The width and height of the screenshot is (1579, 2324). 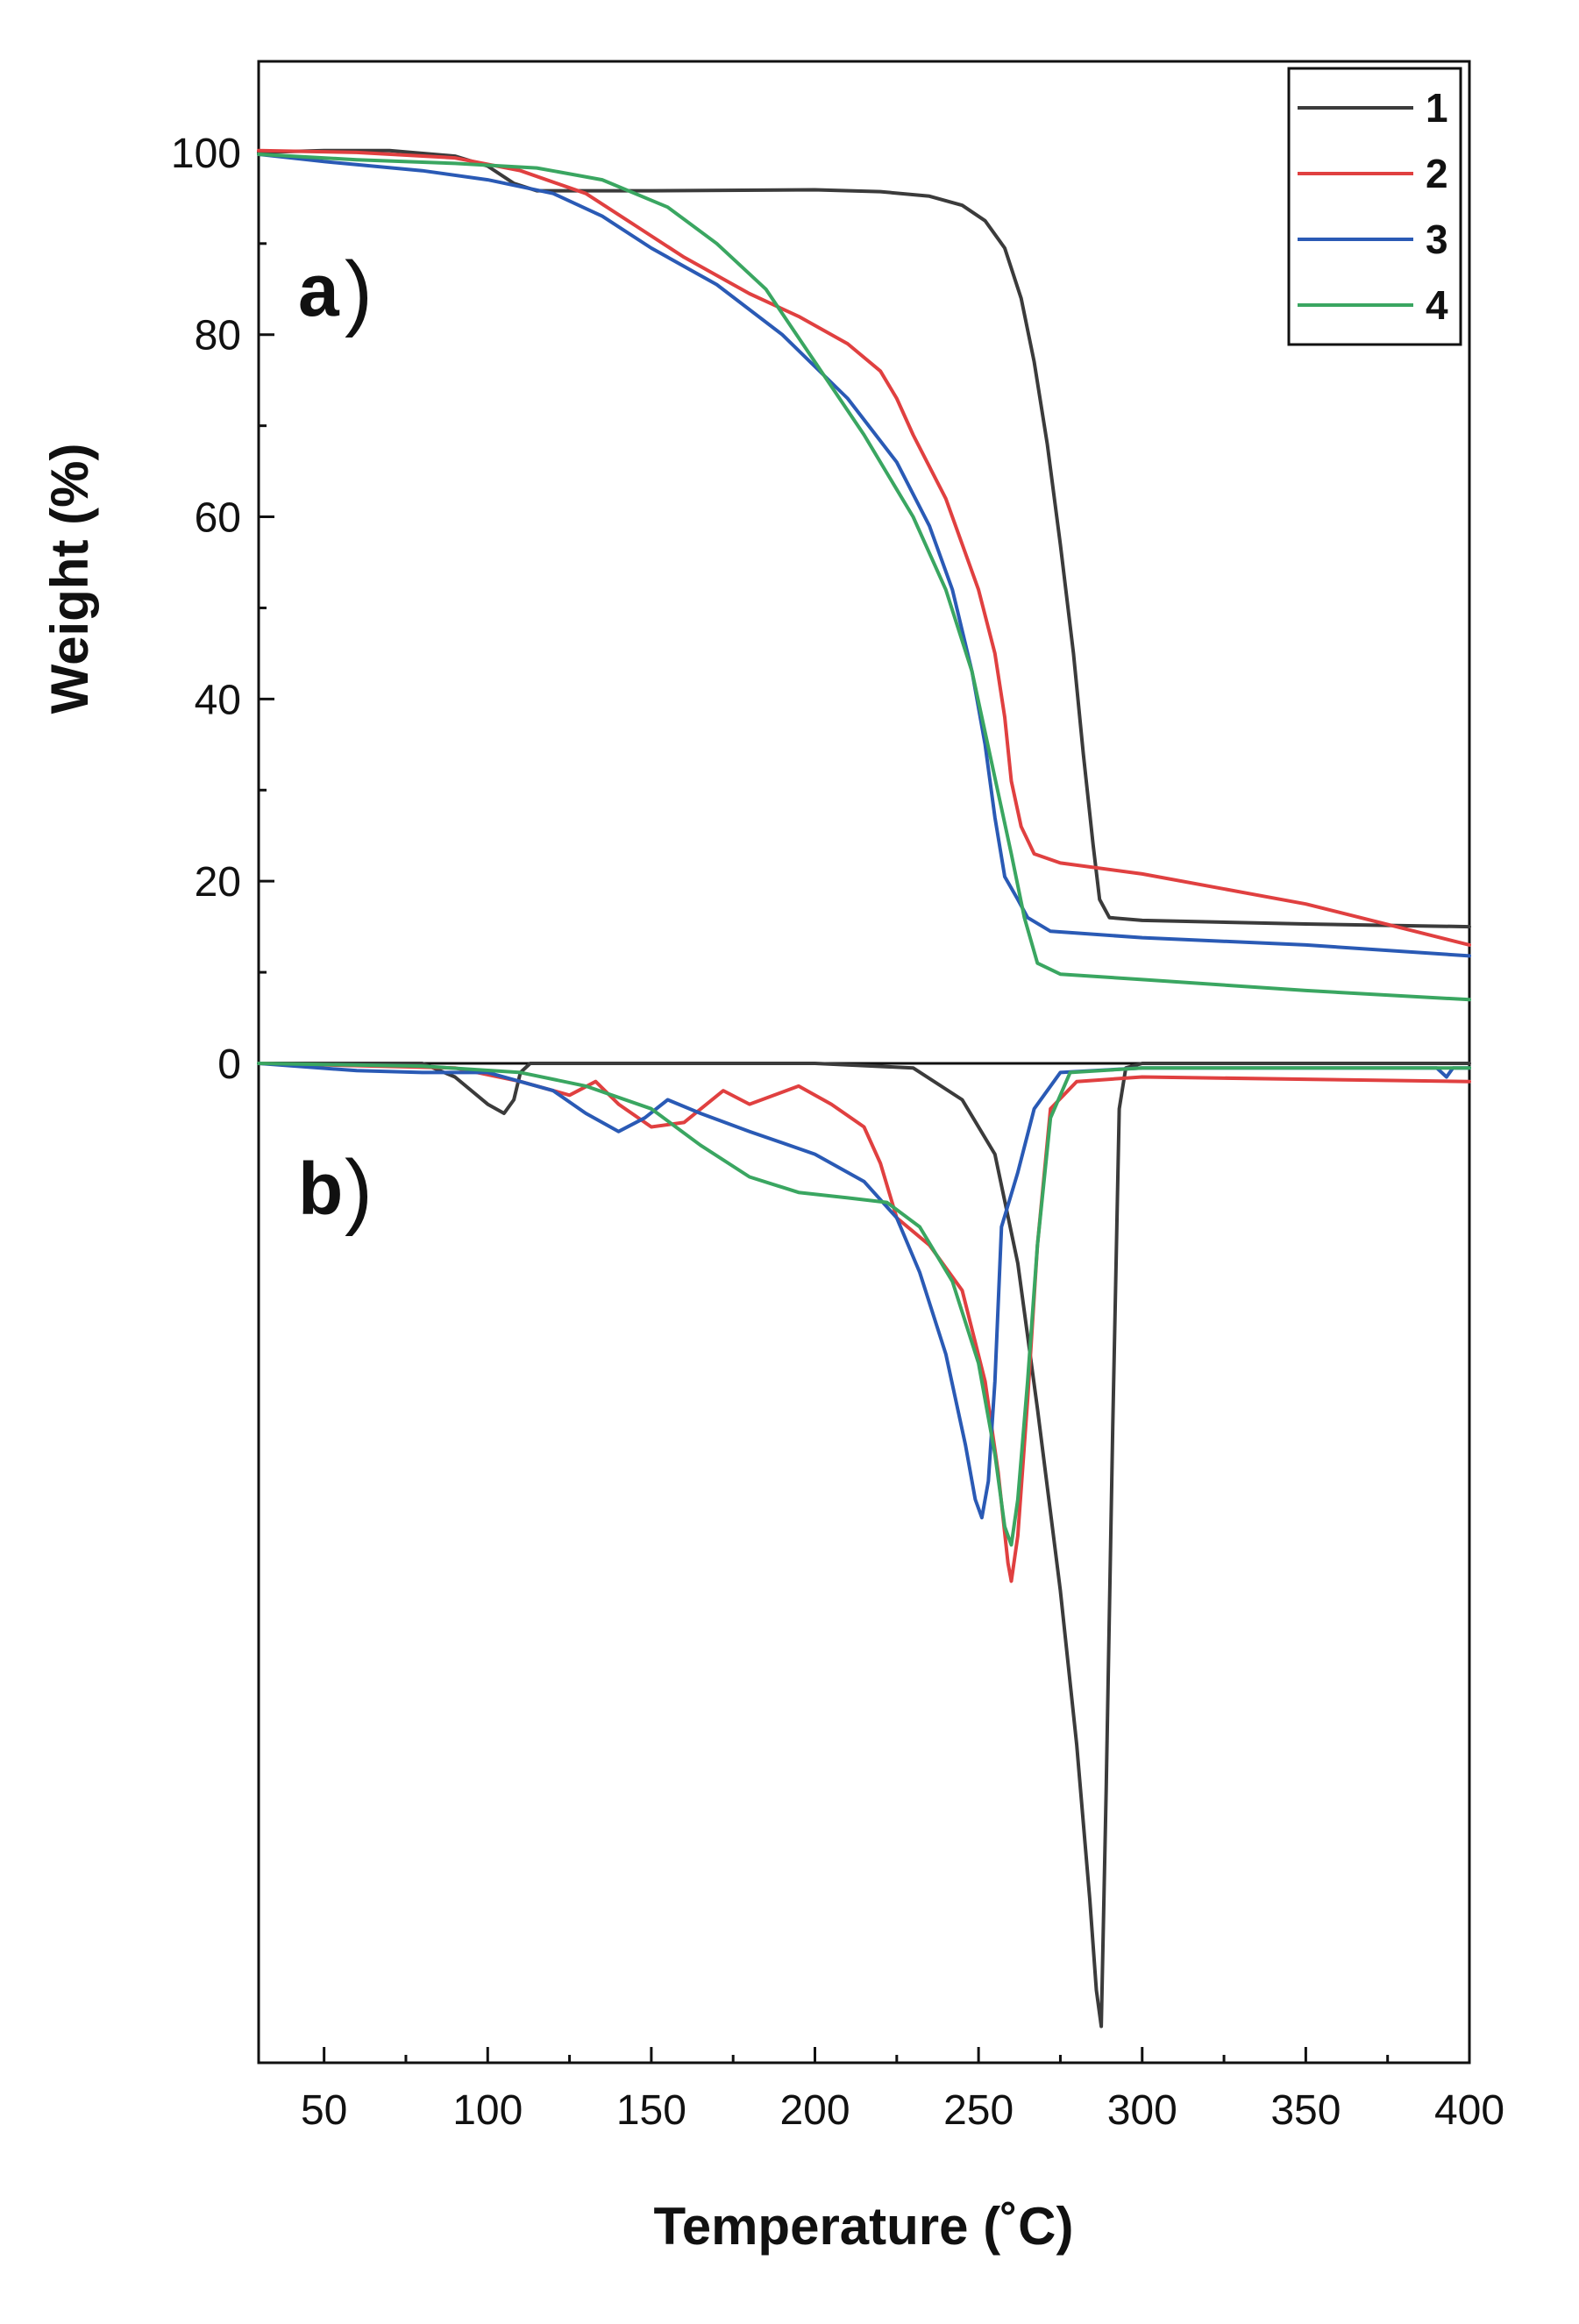 I want to click on x-tick-label: 150, so click(x=651, y=2110).